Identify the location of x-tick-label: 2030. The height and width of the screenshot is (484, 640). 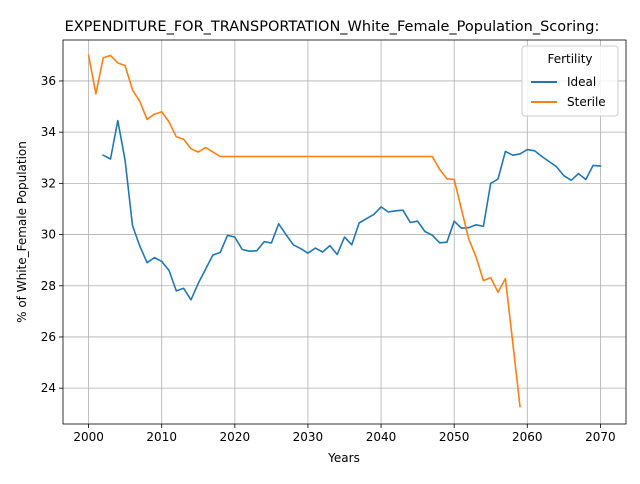
(308, 437).